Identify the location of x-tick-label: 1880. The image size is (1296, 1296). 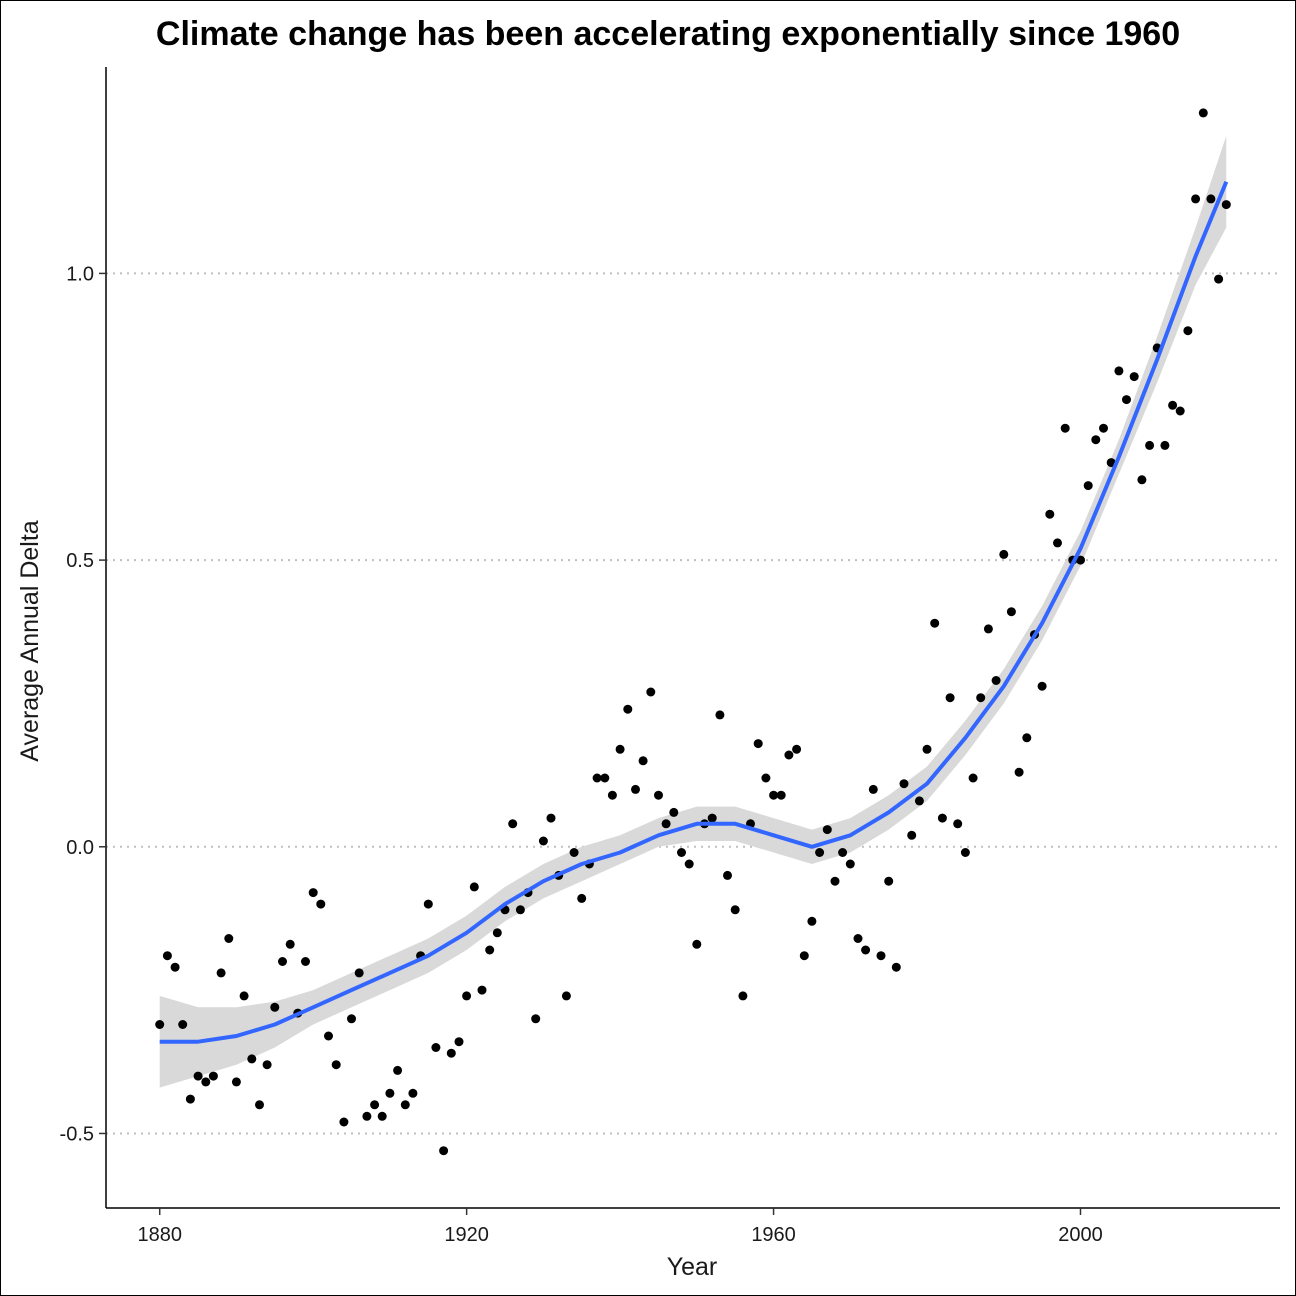
(159, 1235).